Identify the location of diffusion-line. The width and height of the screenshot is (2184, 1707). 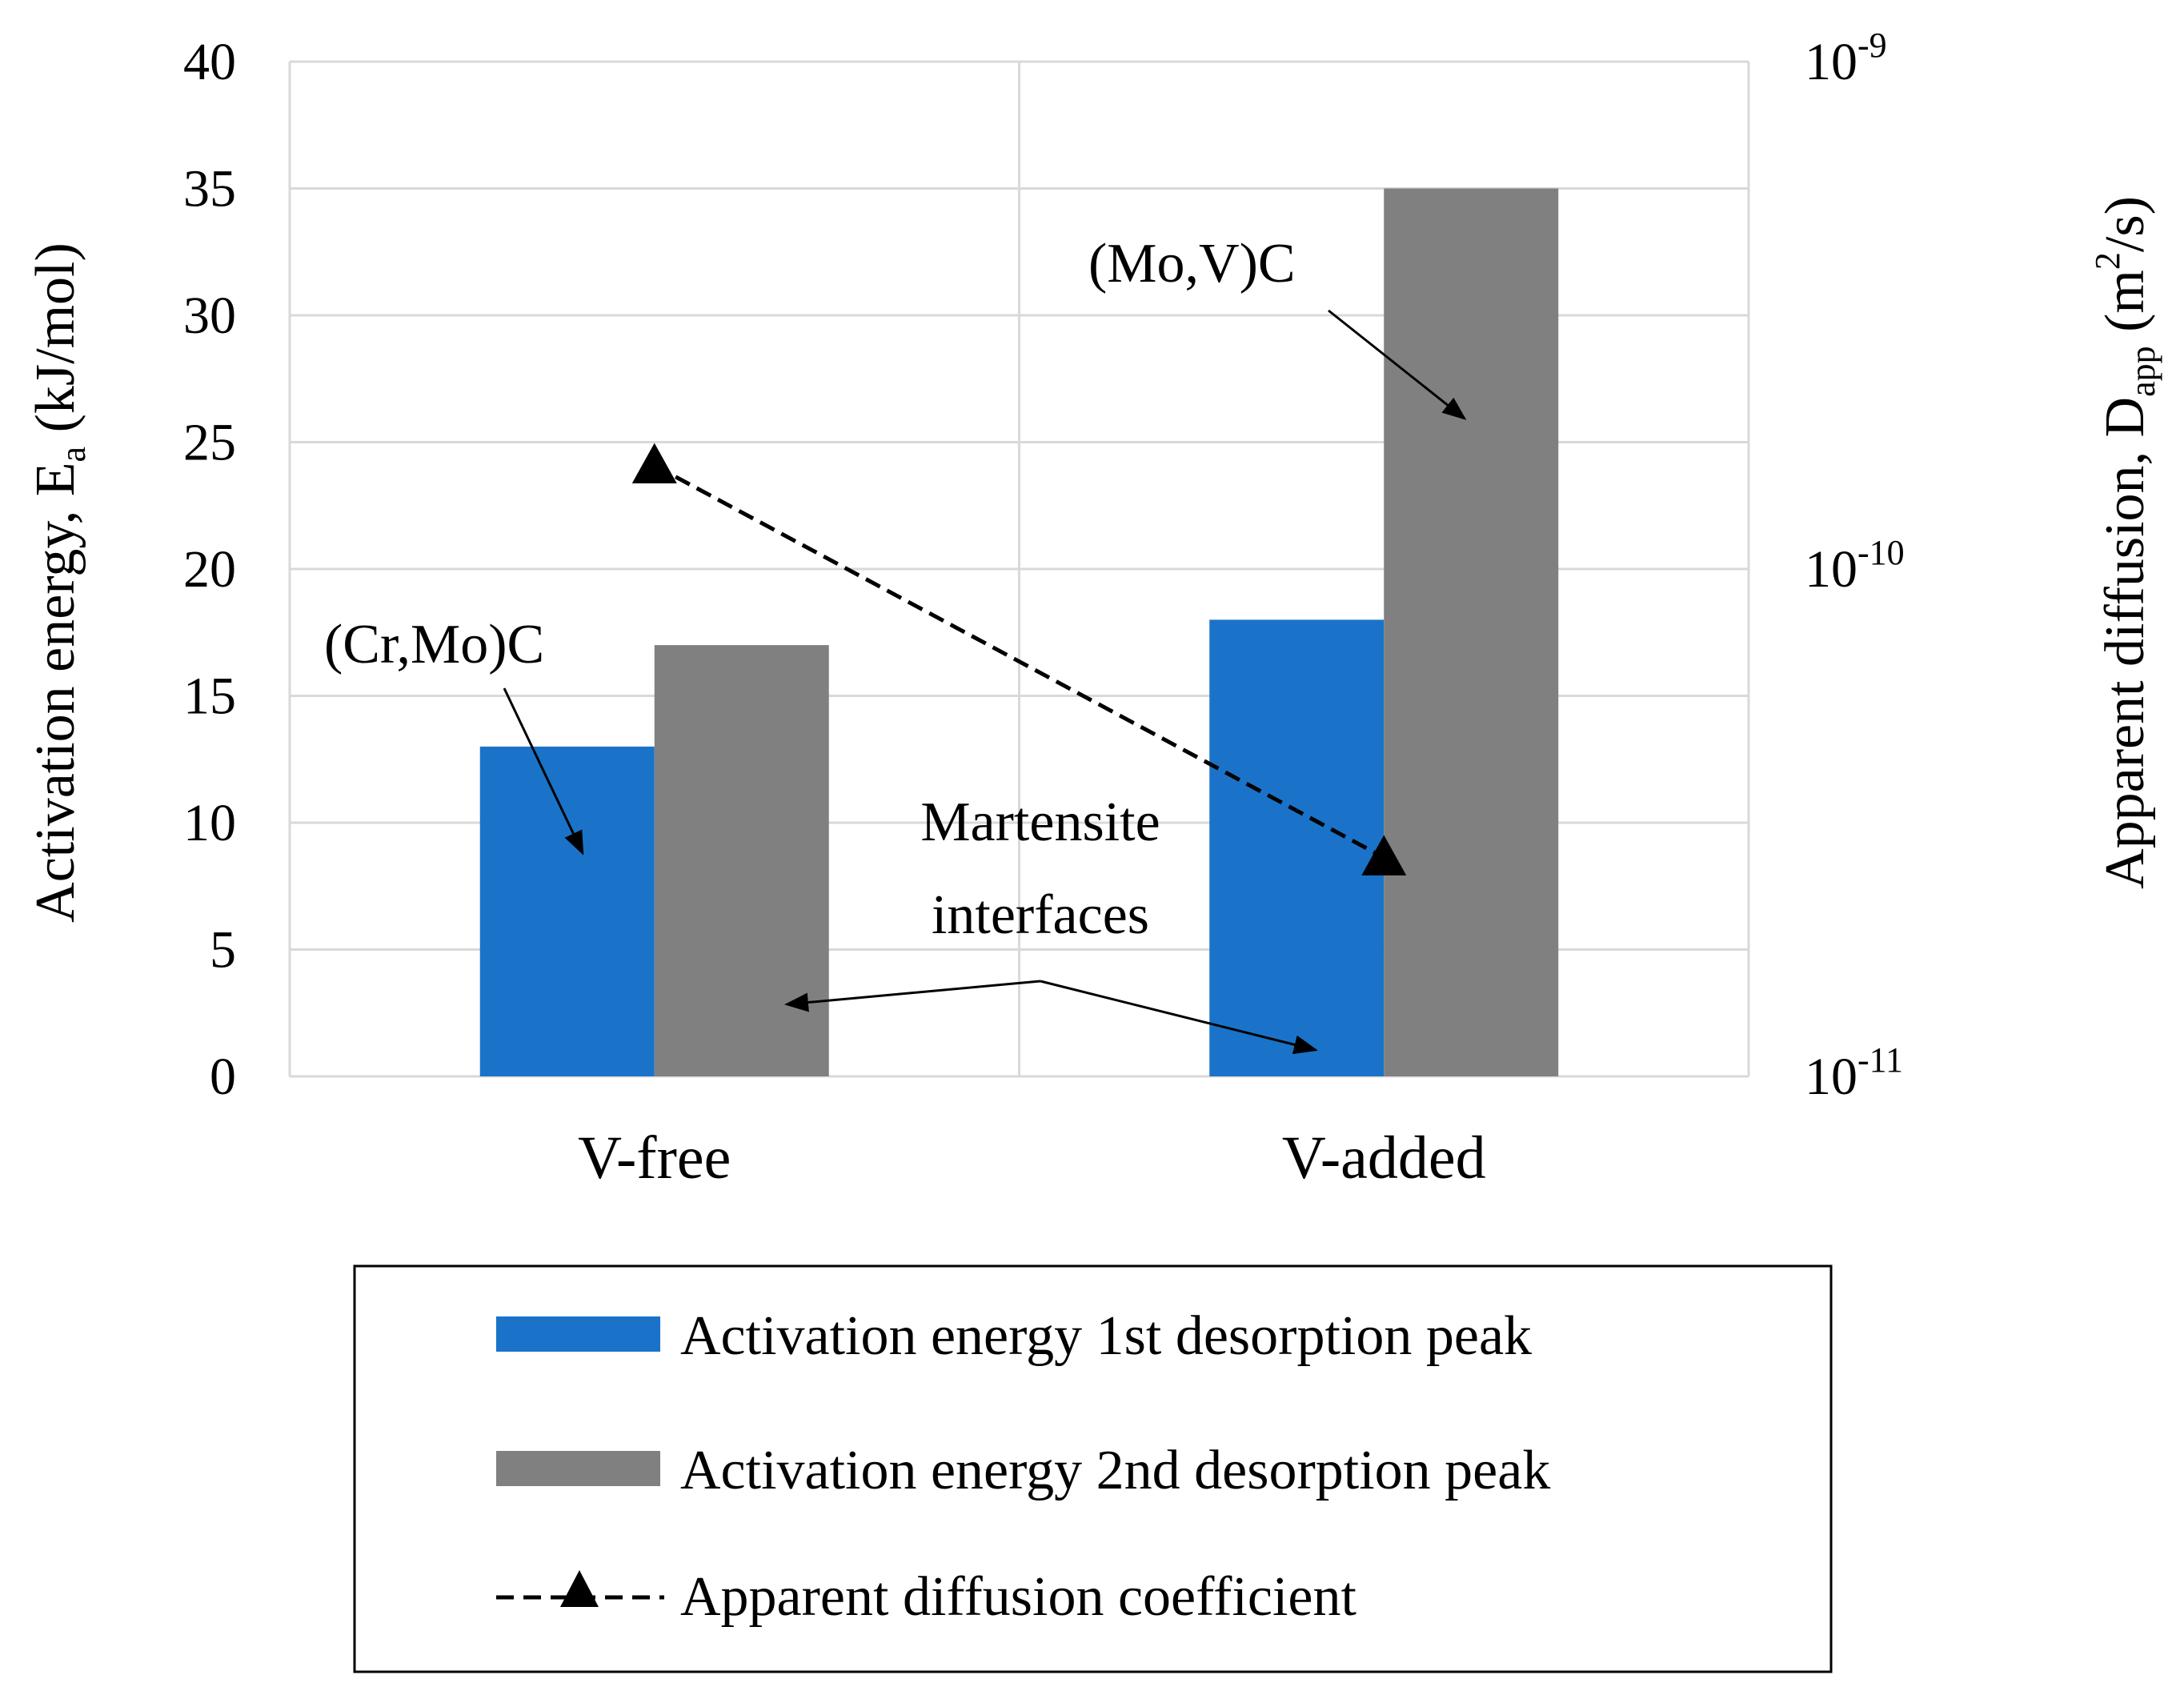
(1019, 661).